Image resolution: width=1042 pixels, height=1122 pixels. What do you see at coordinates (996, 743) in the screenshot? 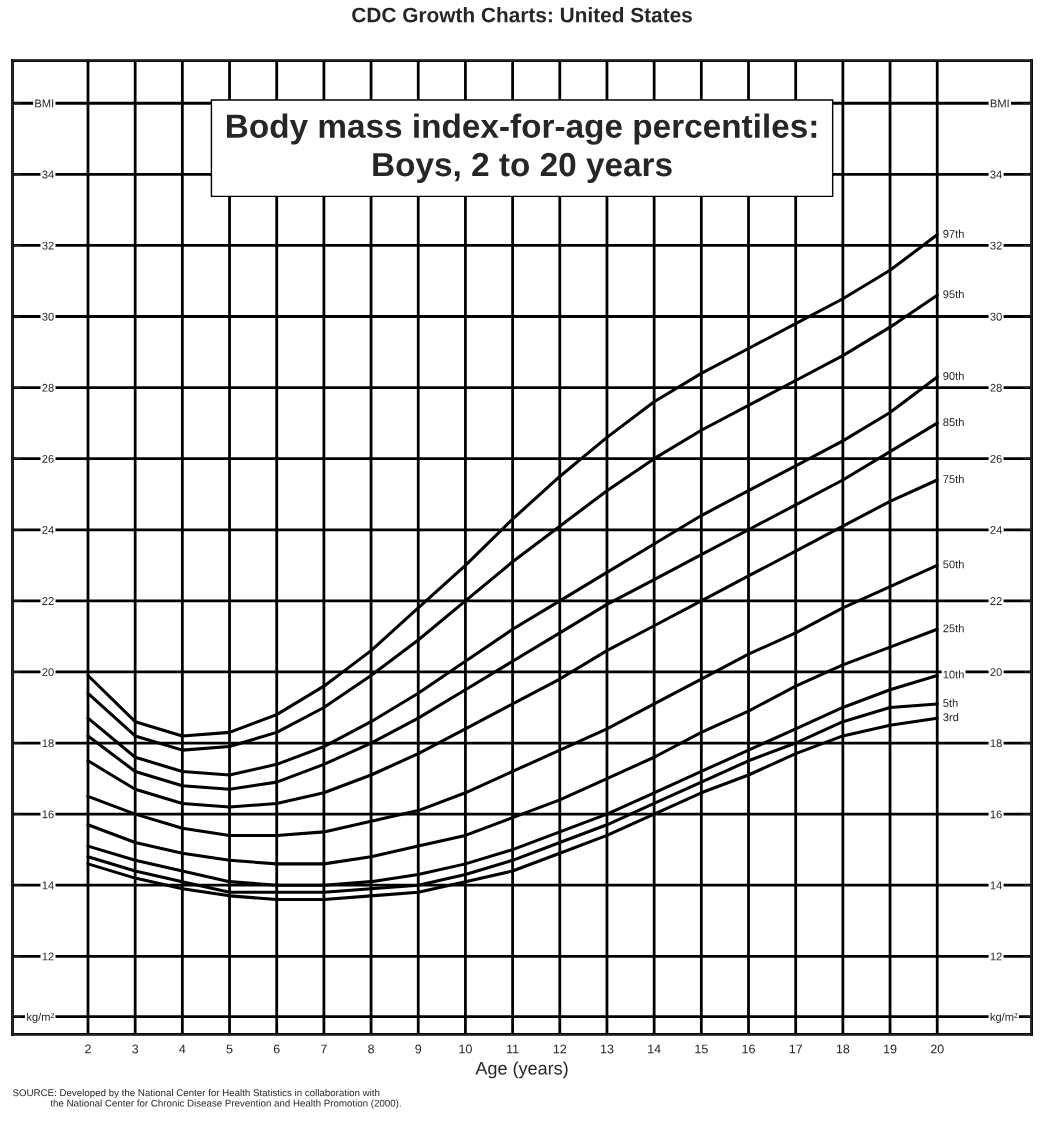
I see `y2-tick-label: 18` at bounding box center [996, 743].